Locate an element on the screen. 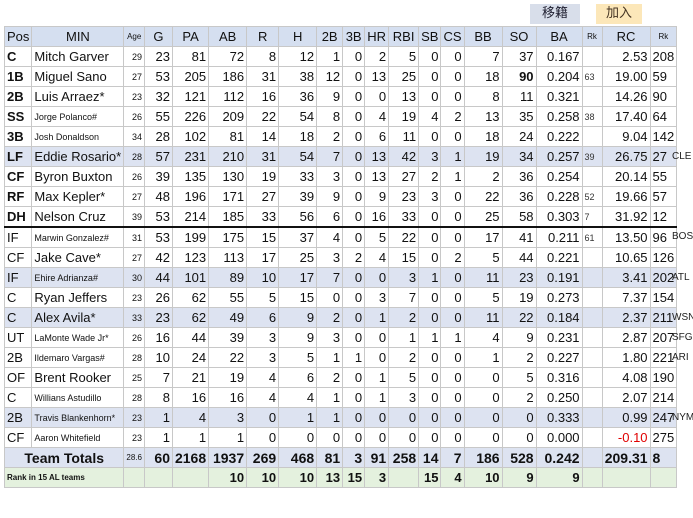  stat-ab: 55 is located at coordinates (228, 297).